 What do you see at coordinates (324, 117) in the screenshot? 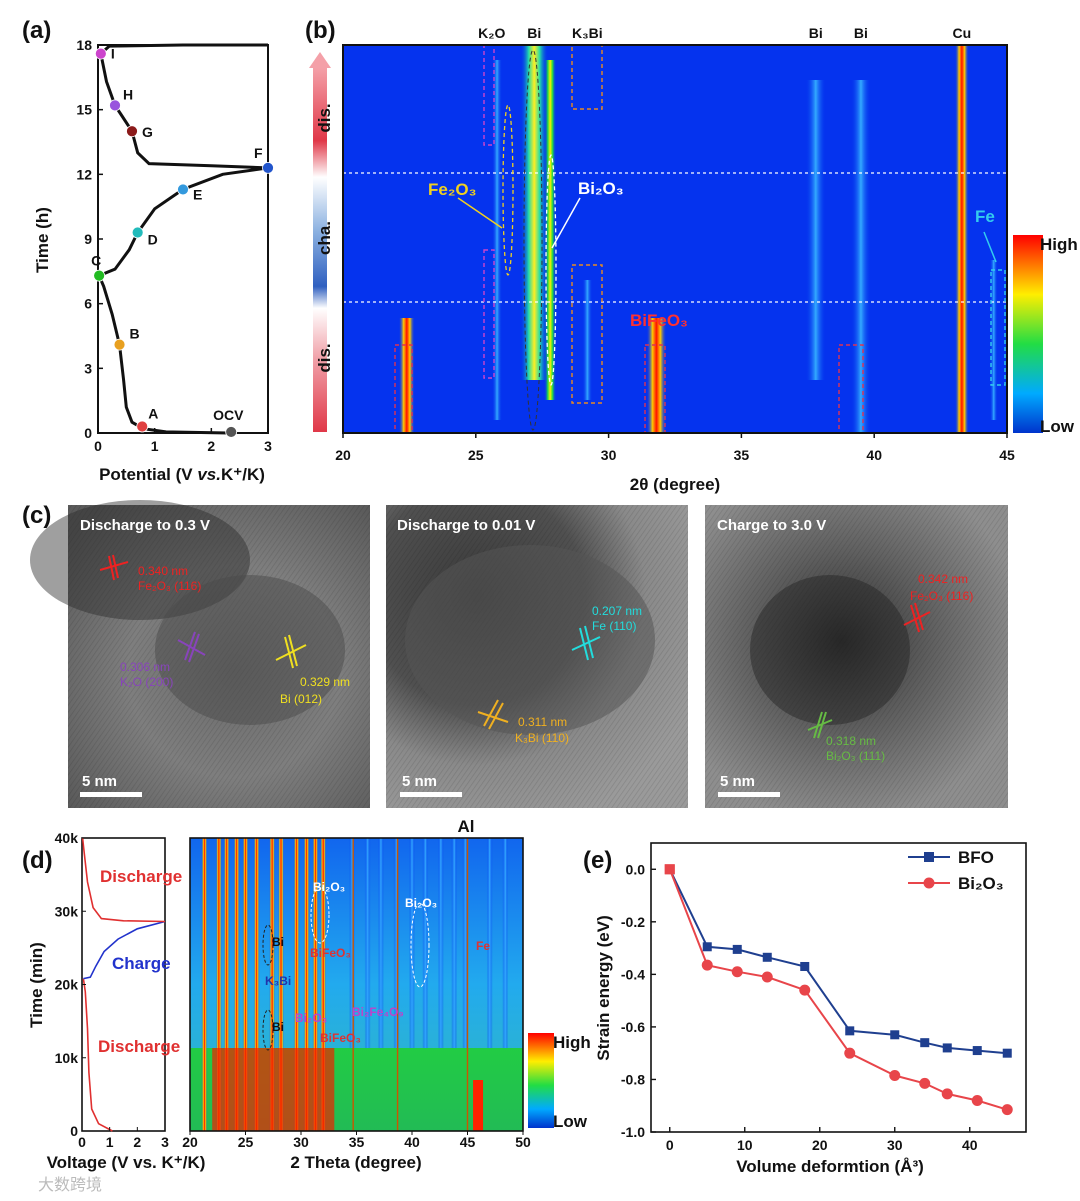
I see `stage-label-dis-top: dis.` at bounding box center [324, 117].